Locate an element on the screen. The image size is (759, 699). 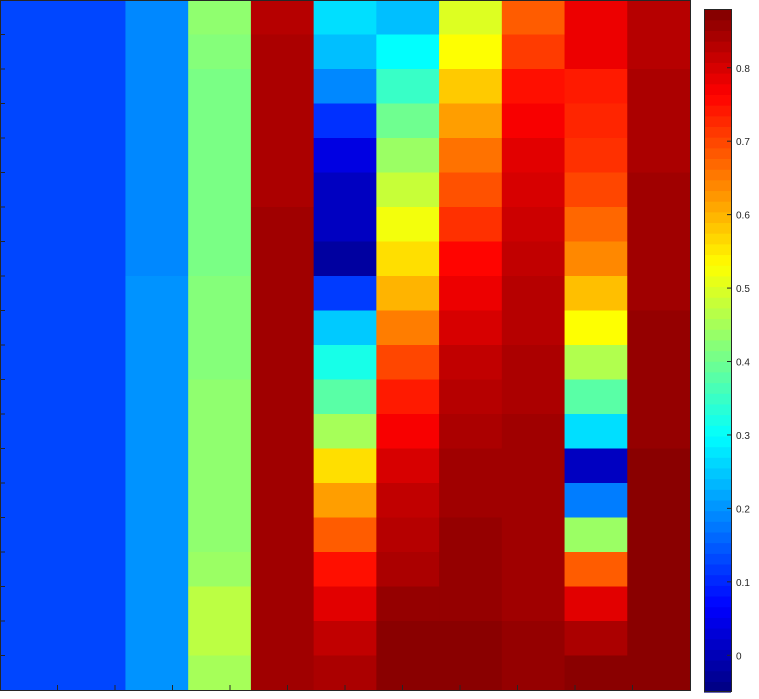
colorbar-tick-label: 0.4 is located at coordinates (743, 363).